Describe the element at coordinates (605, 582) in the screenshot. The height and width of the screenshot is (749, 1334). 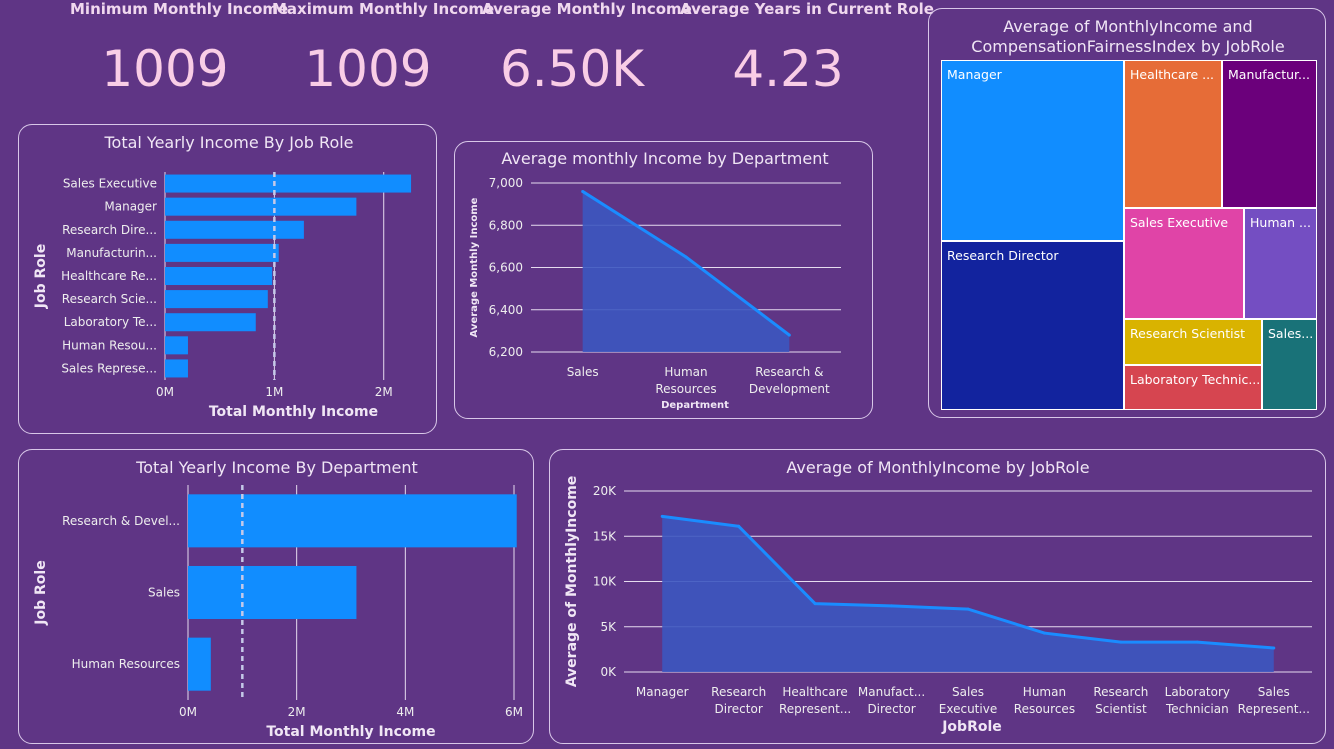
I see `y-tick-label: 10K` at that location.